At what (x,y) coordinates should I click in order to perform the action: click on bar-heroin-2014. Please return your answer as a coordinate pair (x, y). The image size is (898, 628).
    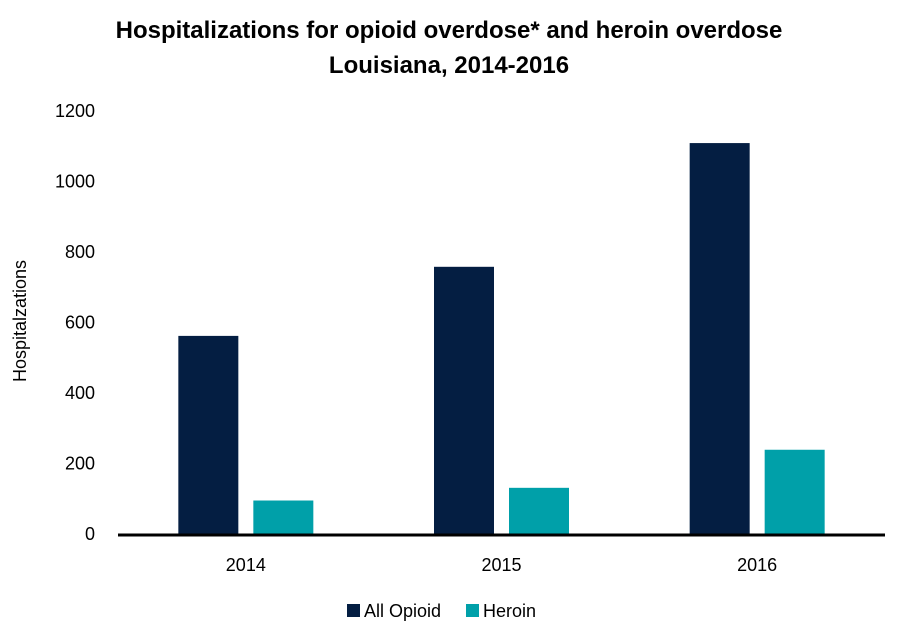
    Looking at the image, I should click on (283, 517).